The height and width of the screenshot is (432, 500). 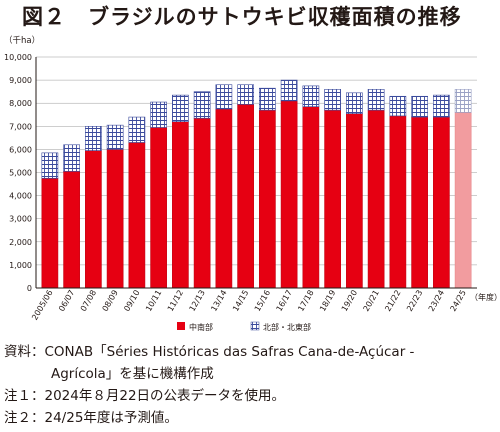 What do you see at coordinates (284, 301) in the screenshot?
I see `x-tick-label: 16/17` at bounding box center [284, 301].